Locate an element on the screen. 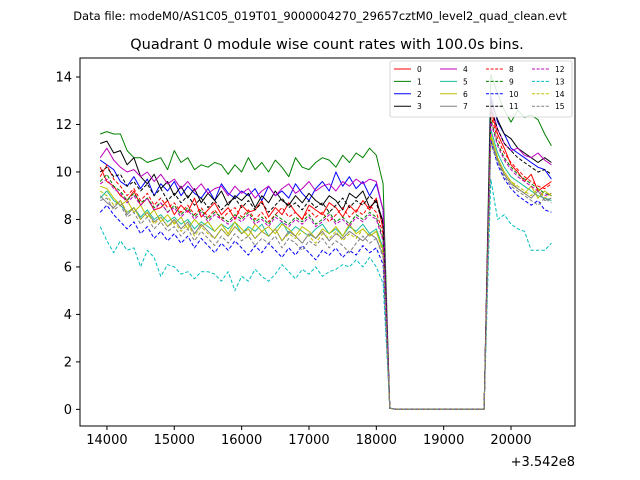 This screenshot has width=640, height=480. legend-label-10: 10 is located at coordinates (514, 94).